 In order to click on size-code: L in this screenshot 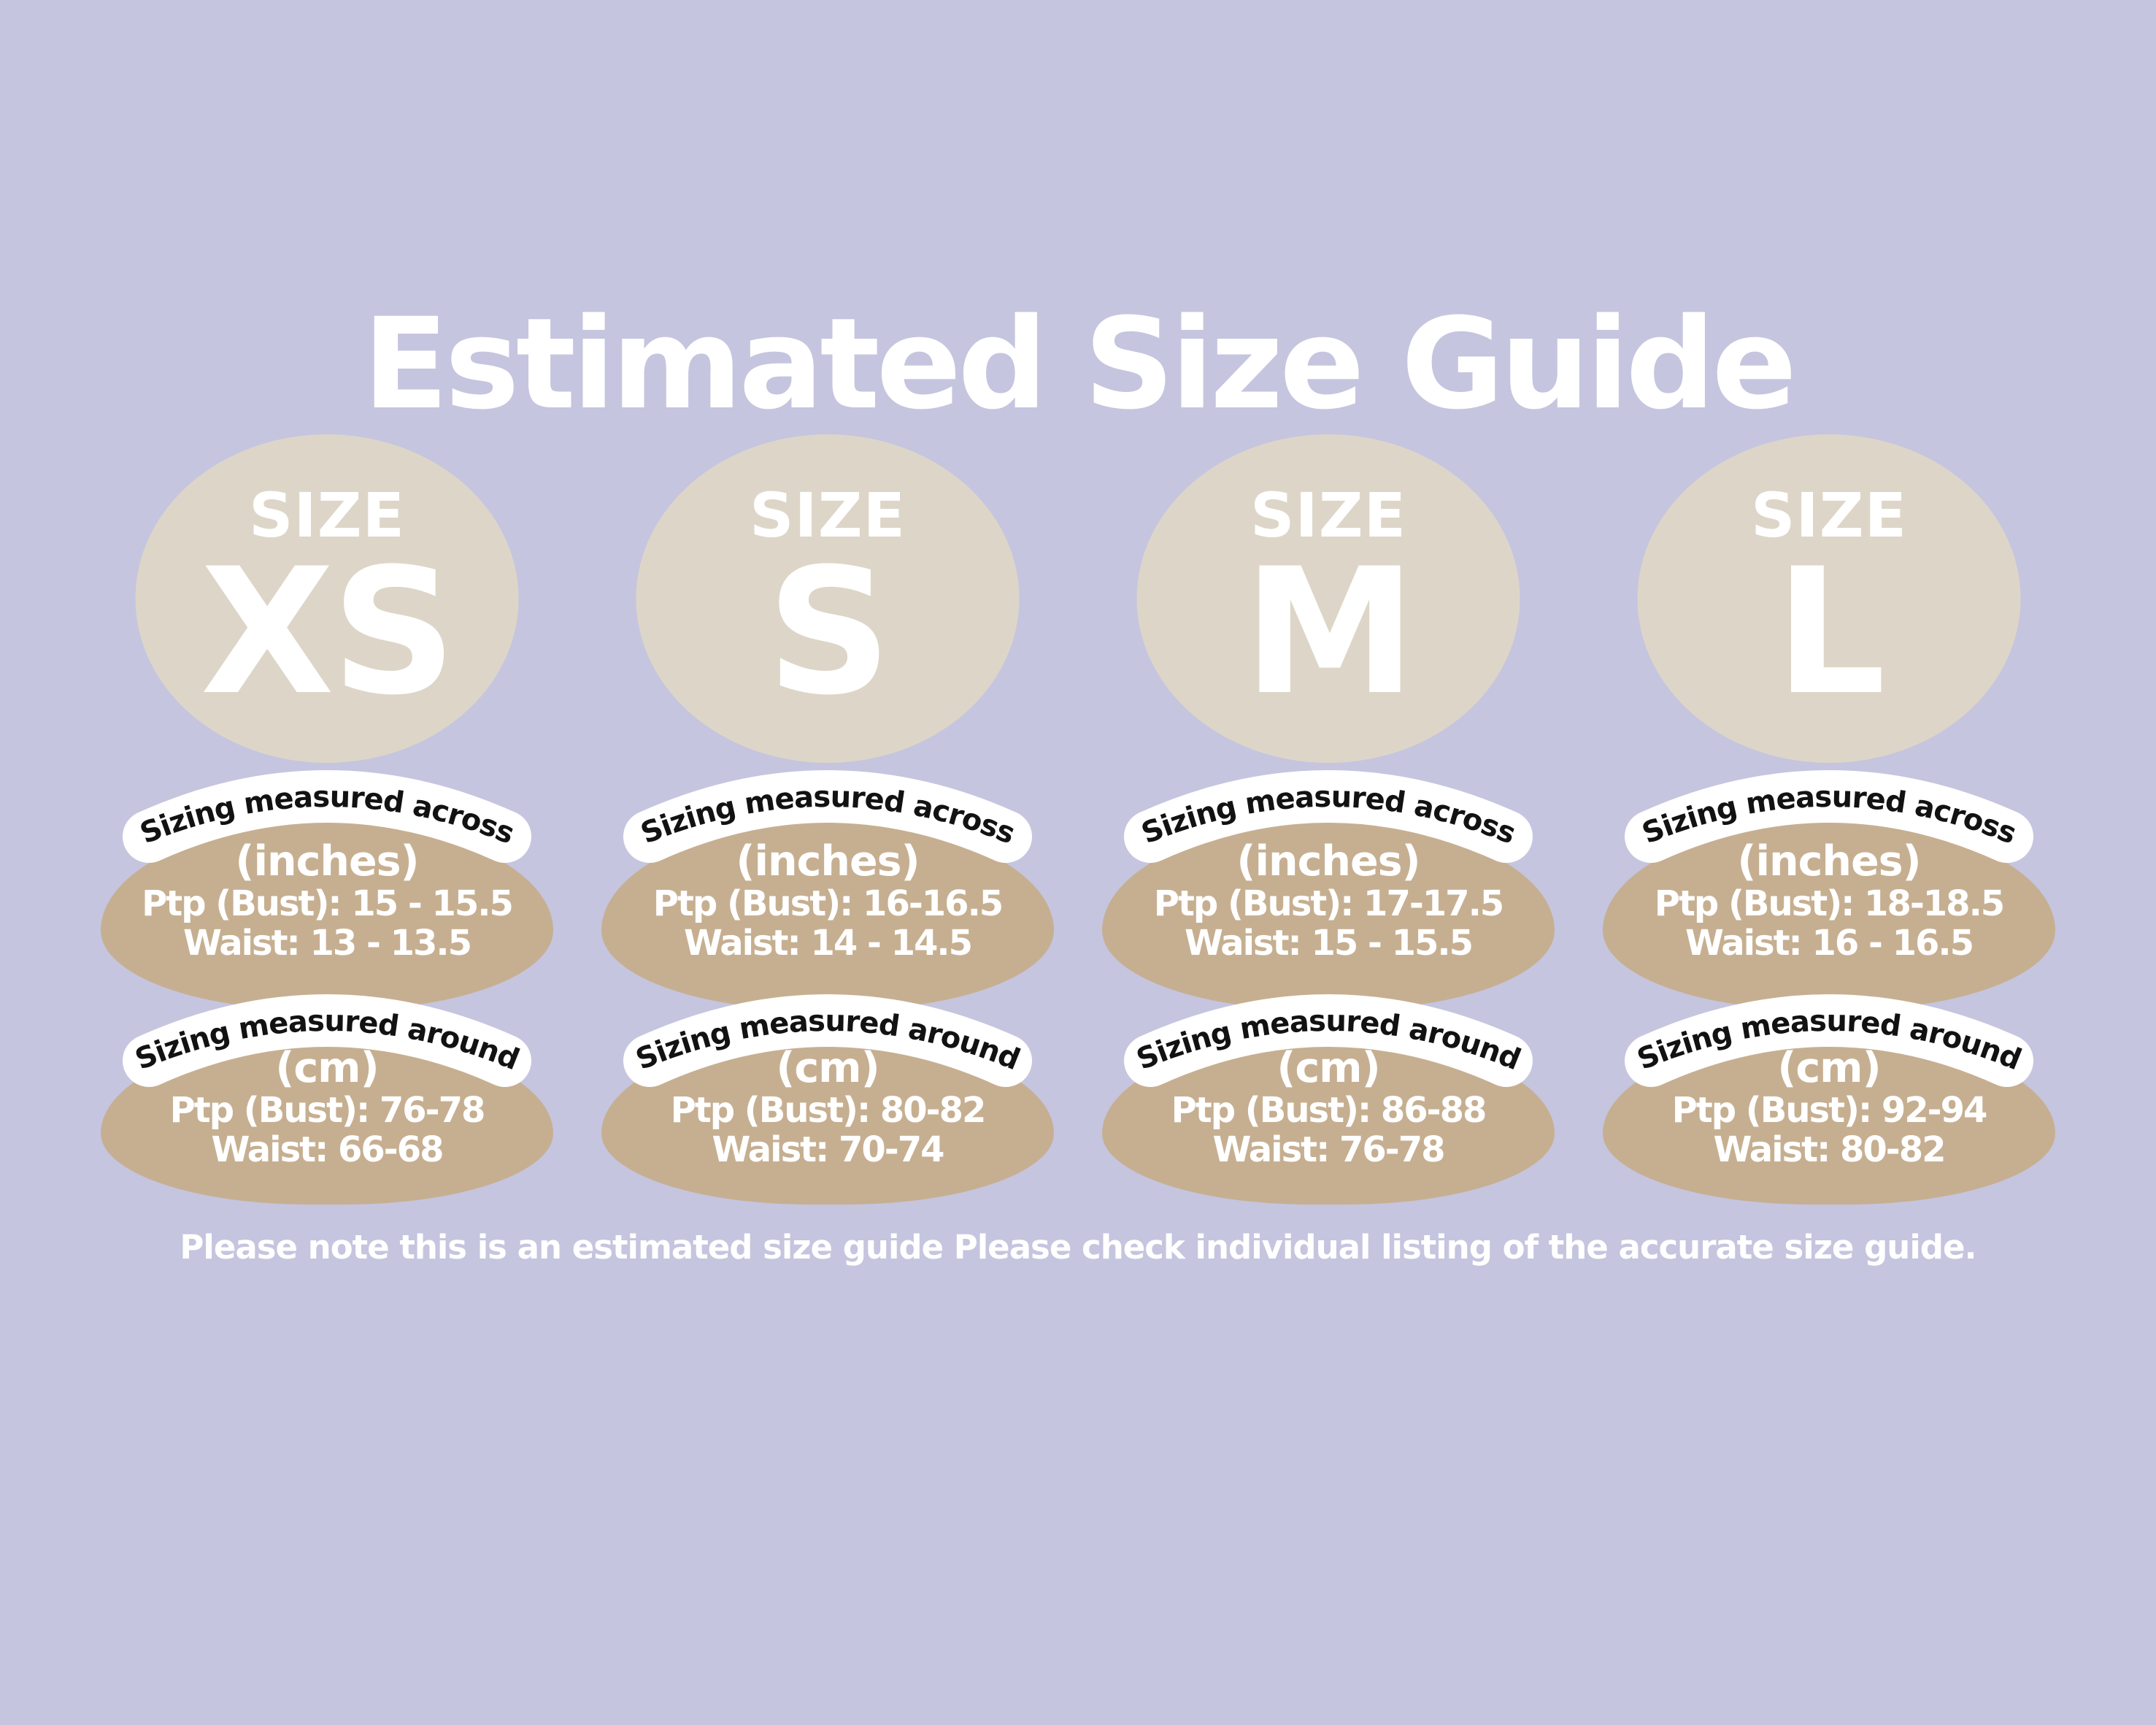, I will do `click(1830, 632)`.